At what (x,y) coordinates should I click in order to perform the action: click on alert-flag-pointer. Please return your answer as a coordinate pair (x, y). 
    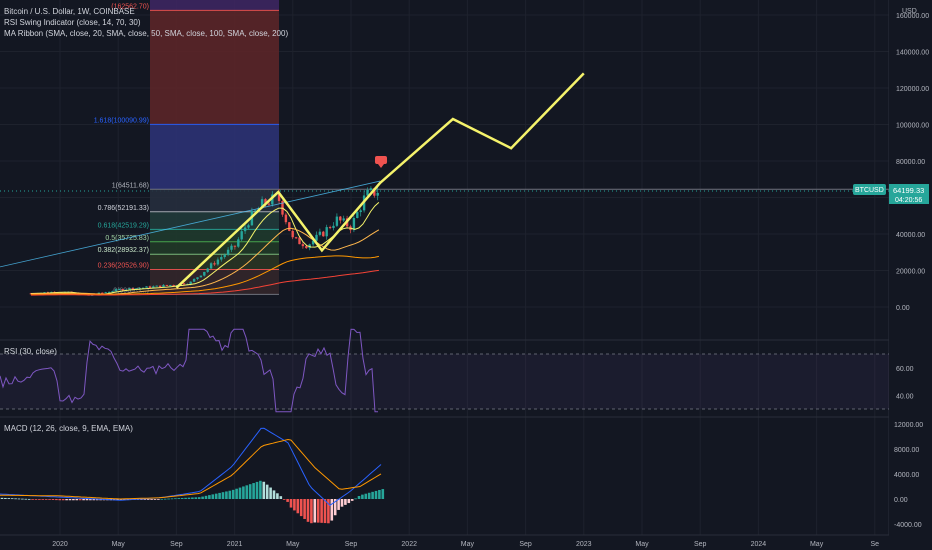
    Looking at the image, I should click on (381, 166).